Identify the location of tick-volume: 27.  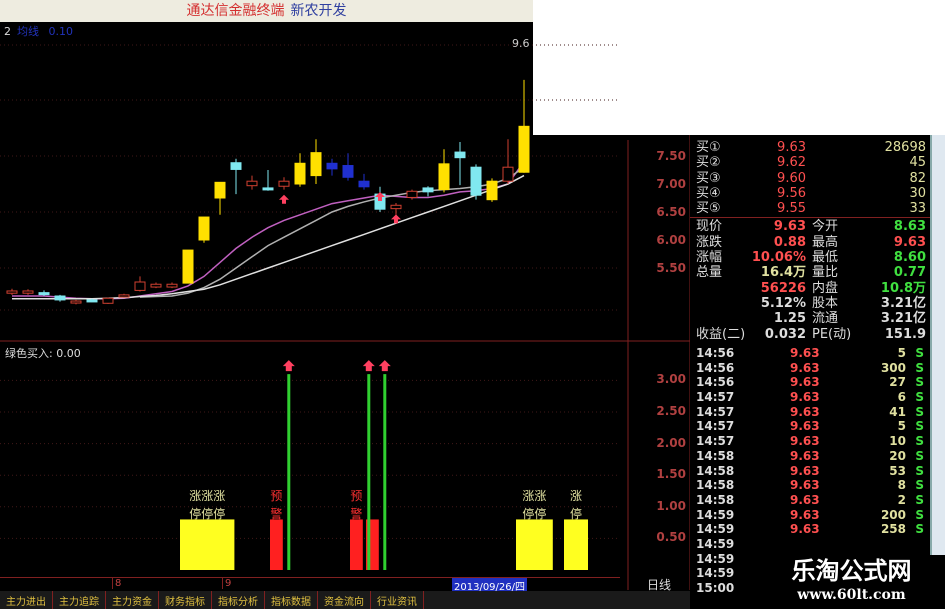
(897, 382).